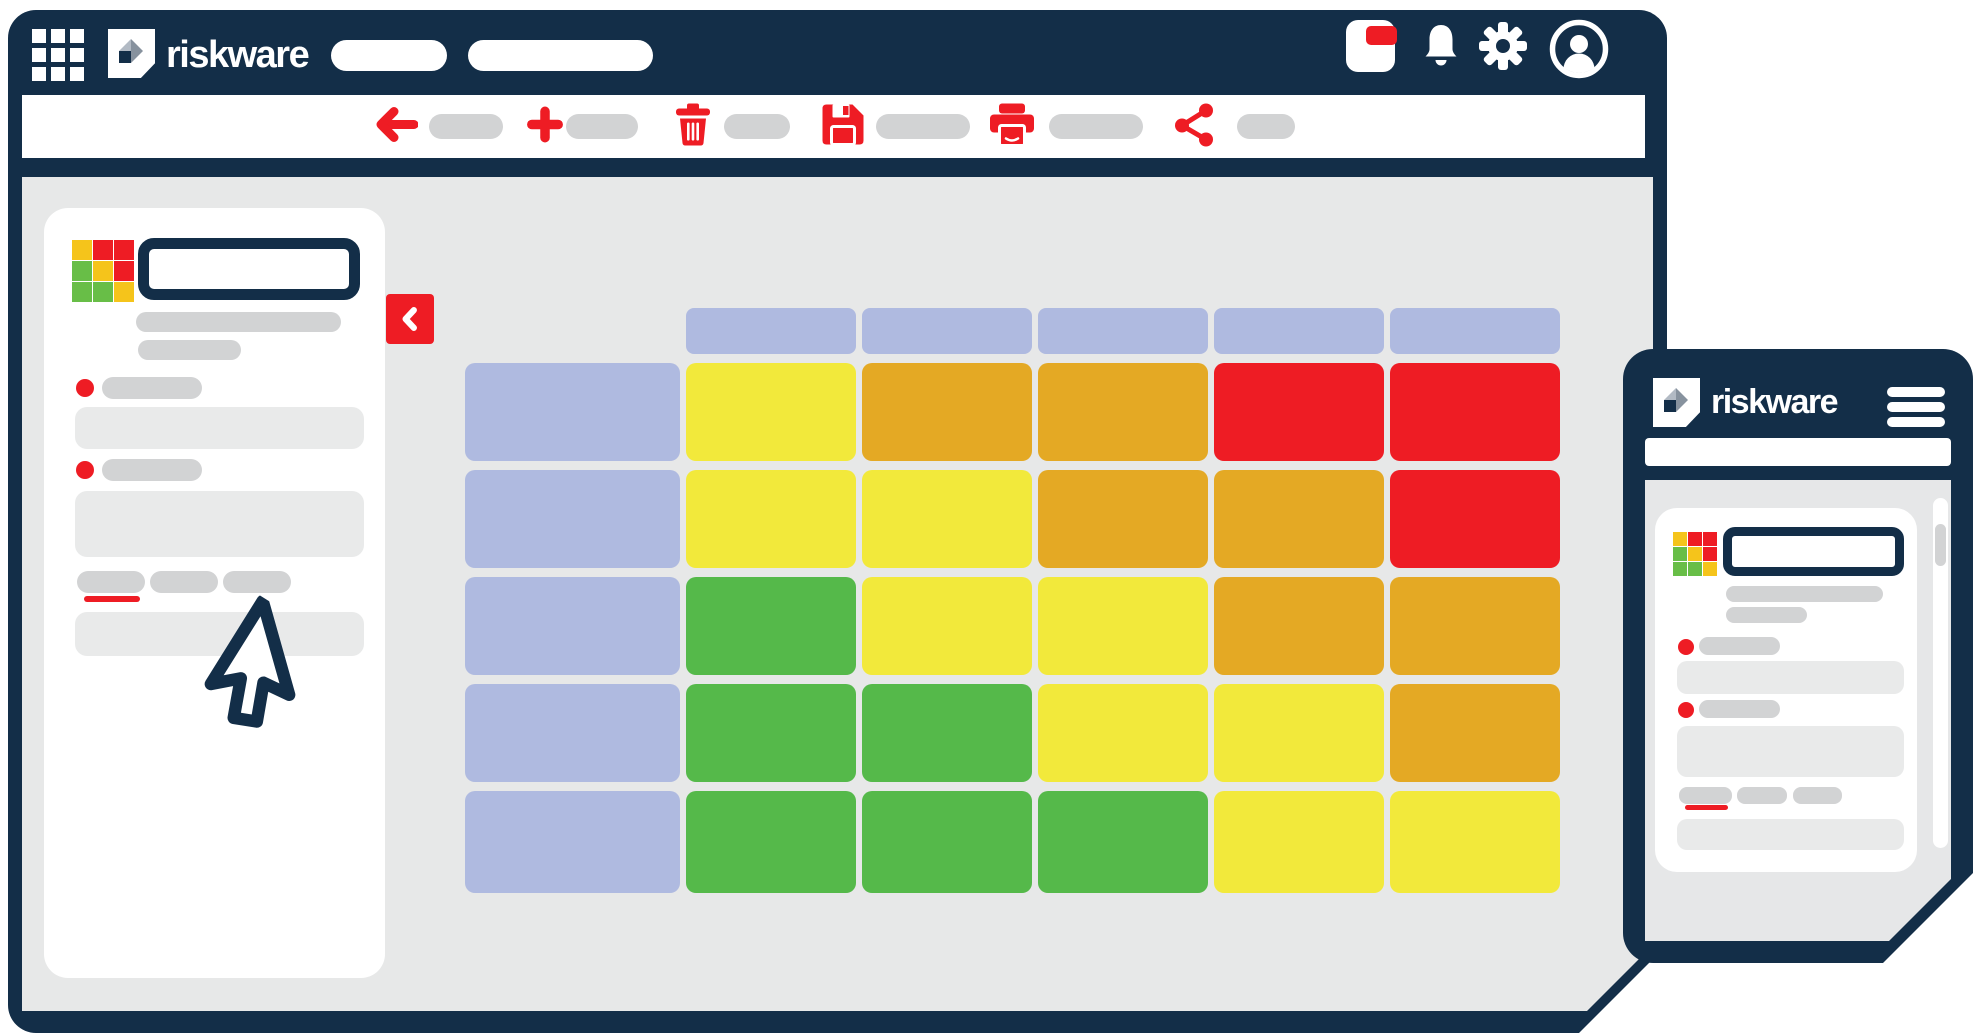  I want to click on gear-icon, so click(1503, 48).